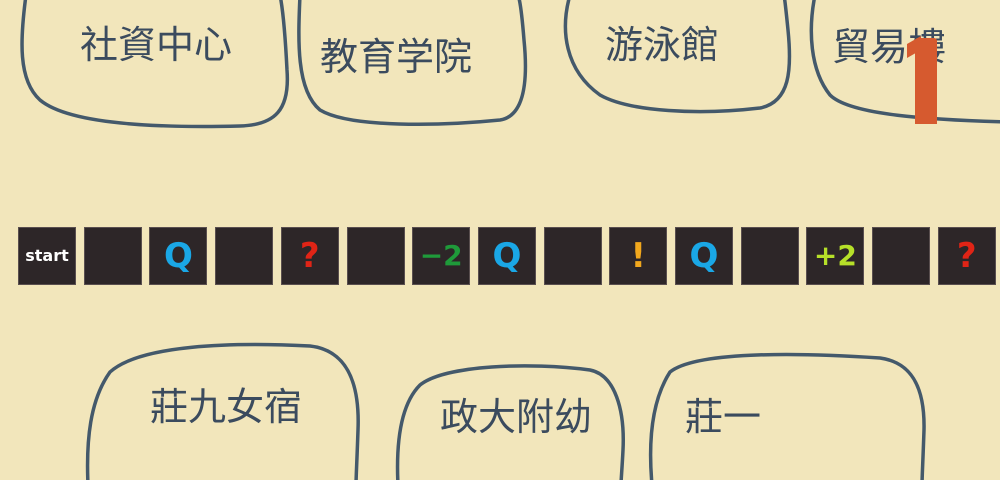 Image resolution: width=1000 pixels, height=480 pixels. I want to click on start-tile: start, so click(47, 256).